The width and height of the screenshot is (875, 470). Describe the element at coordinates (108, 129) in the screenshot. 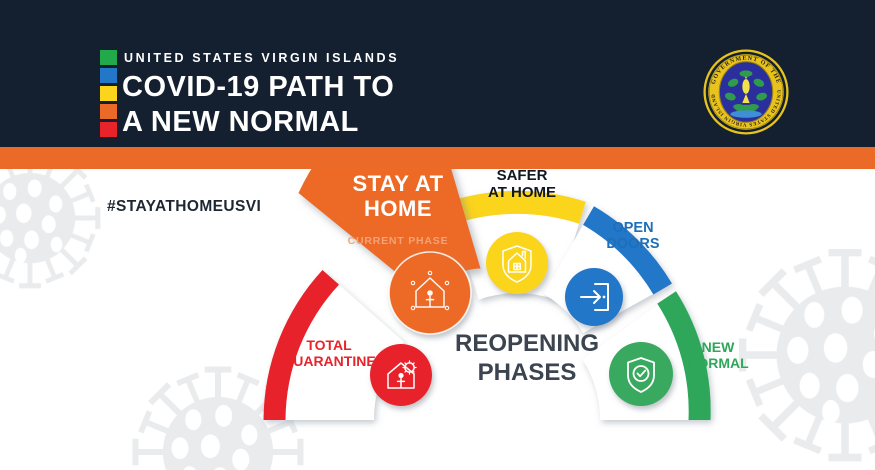

I see `swatch-red` at that location.